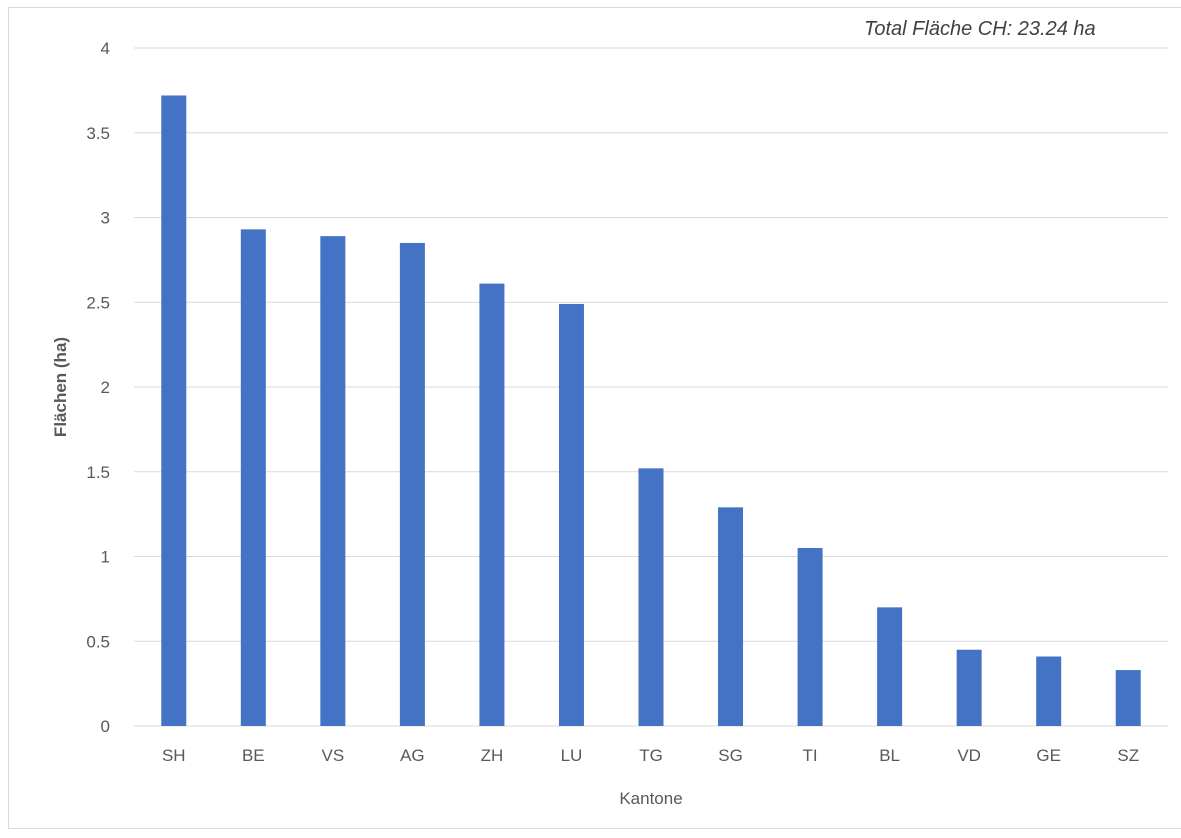 This screenshot has height=838, width=1181. I want to click on bar-ag, so click(412, 484).